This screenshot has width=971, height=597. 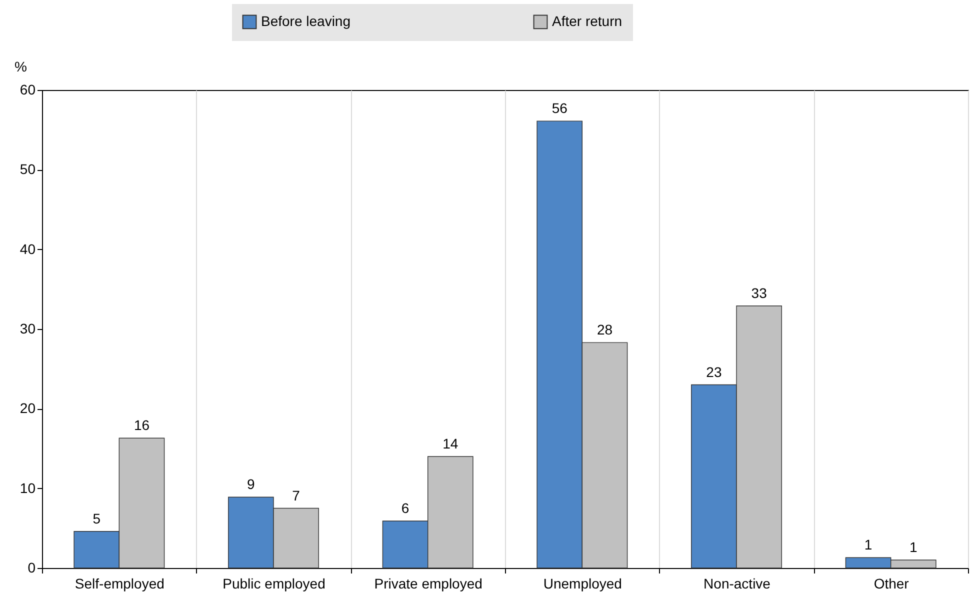 What do you see at coordinates (296, 495) in the screenshot?
I see `data-label: 7` at bounding box center [296, 495].